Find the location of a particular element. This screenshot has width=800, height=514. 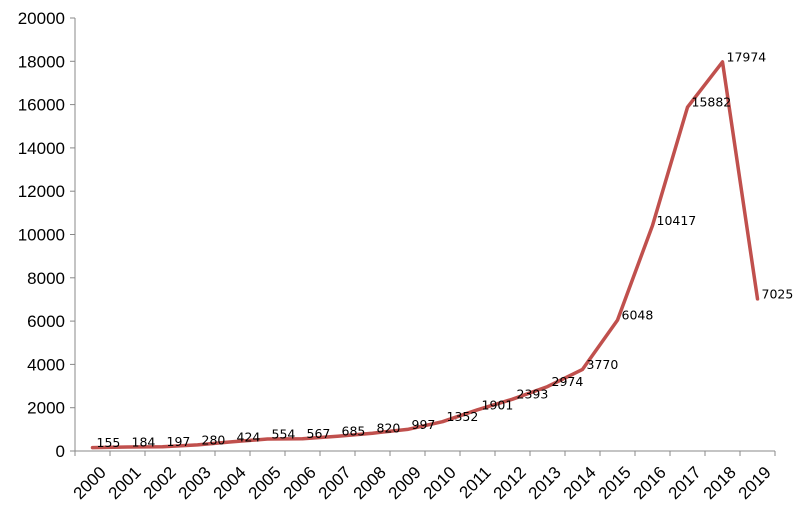

x-tick-label: 2001 is located at coordinates (125, 483).